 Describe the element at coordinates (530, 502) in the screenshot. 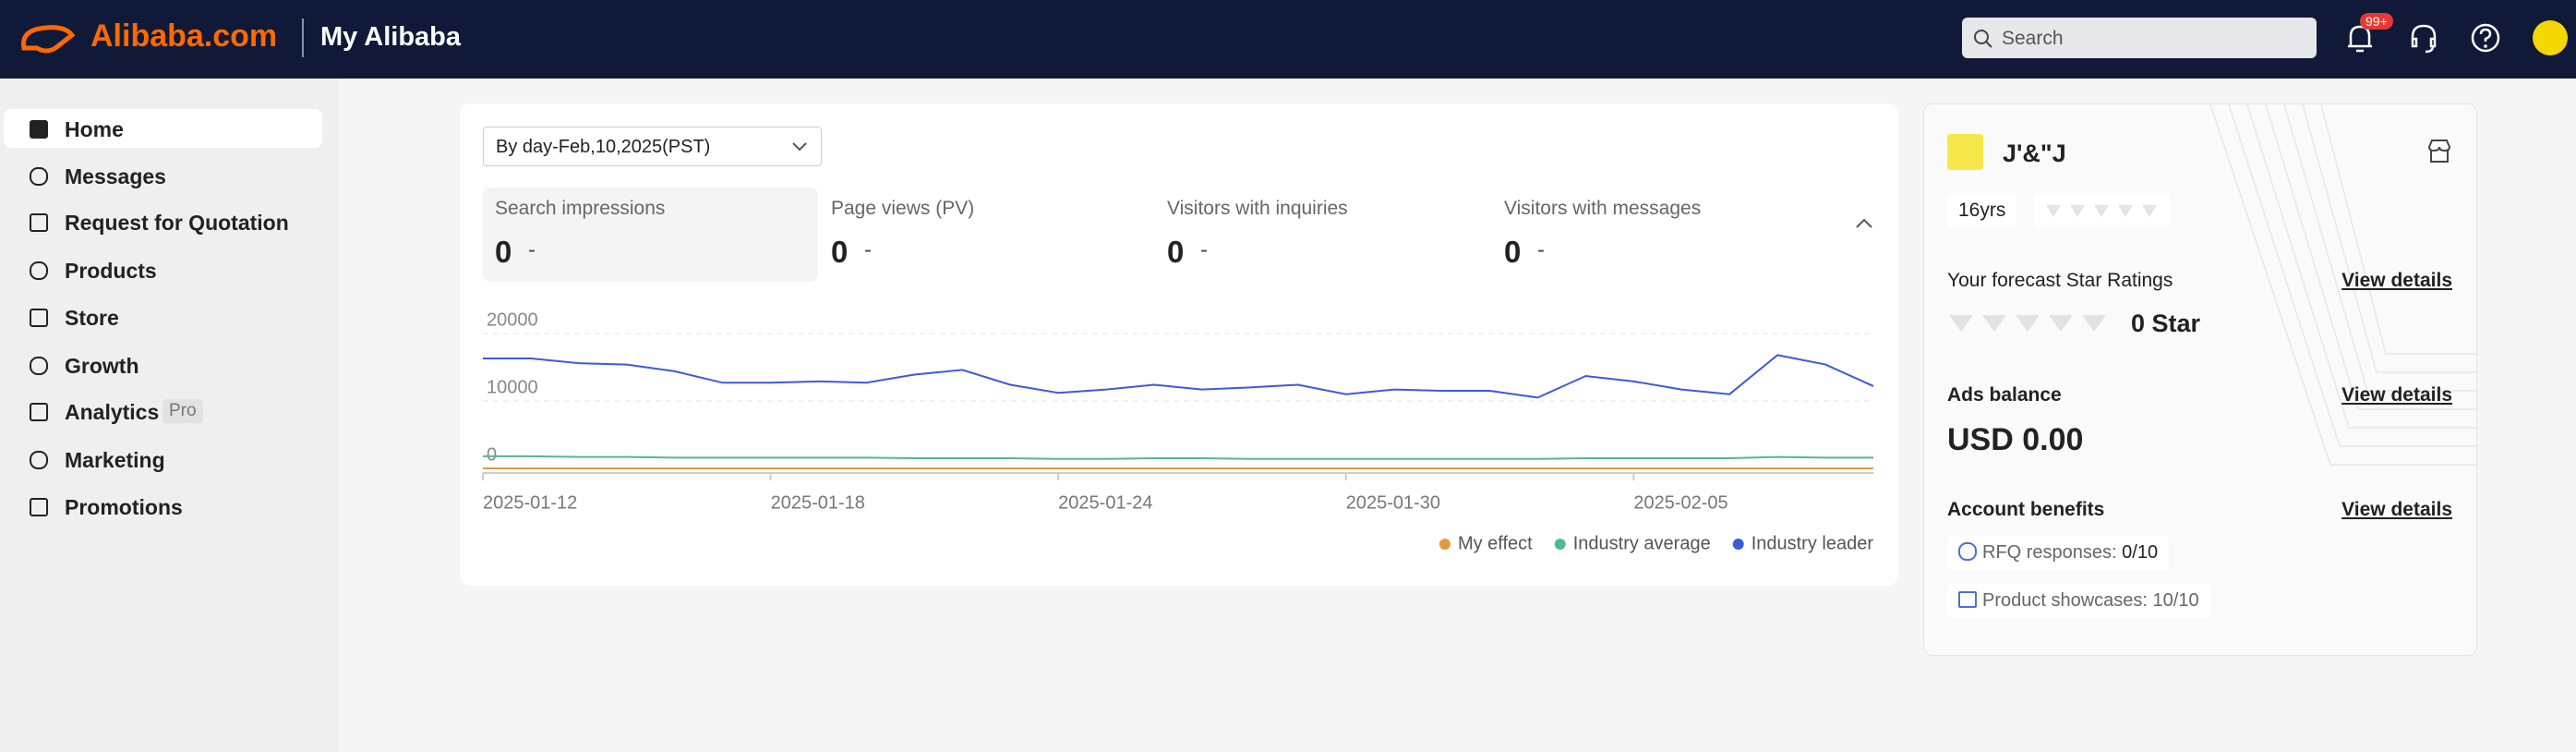

I see `x-tick-label: 2025-01-12` at that location.